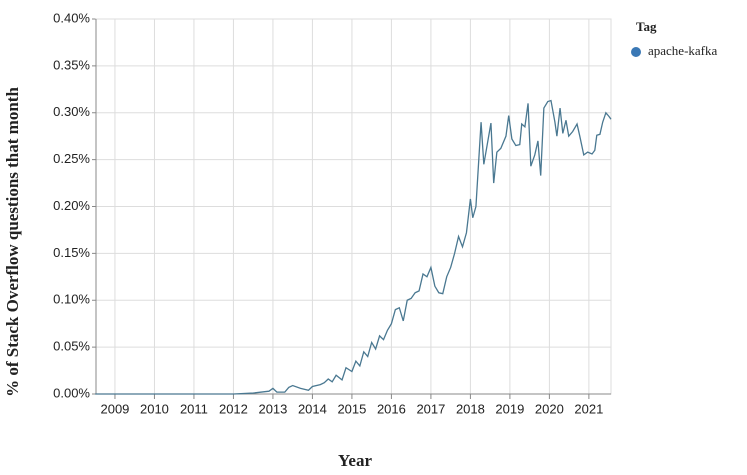 The height and width of the screenshot is (475, 747). What do you see at coordinates (312, 408) in the screenshot?
I see `x-tick-label: 2014` at bounding box center [312, 408].